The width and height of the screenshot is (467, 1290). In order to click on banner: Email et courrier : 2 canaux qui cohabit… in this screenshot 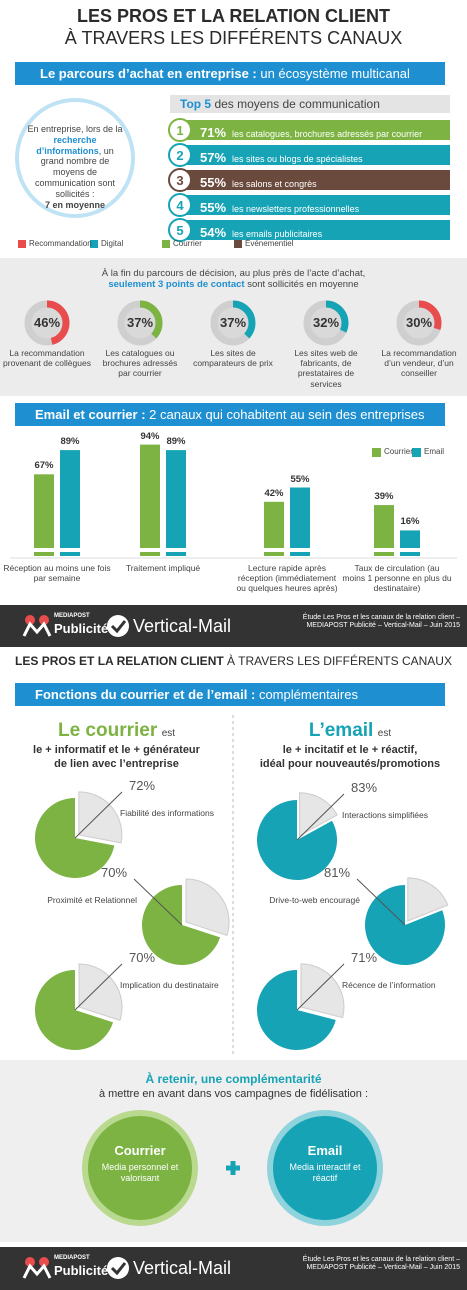, I will do `click(230, 415)`.